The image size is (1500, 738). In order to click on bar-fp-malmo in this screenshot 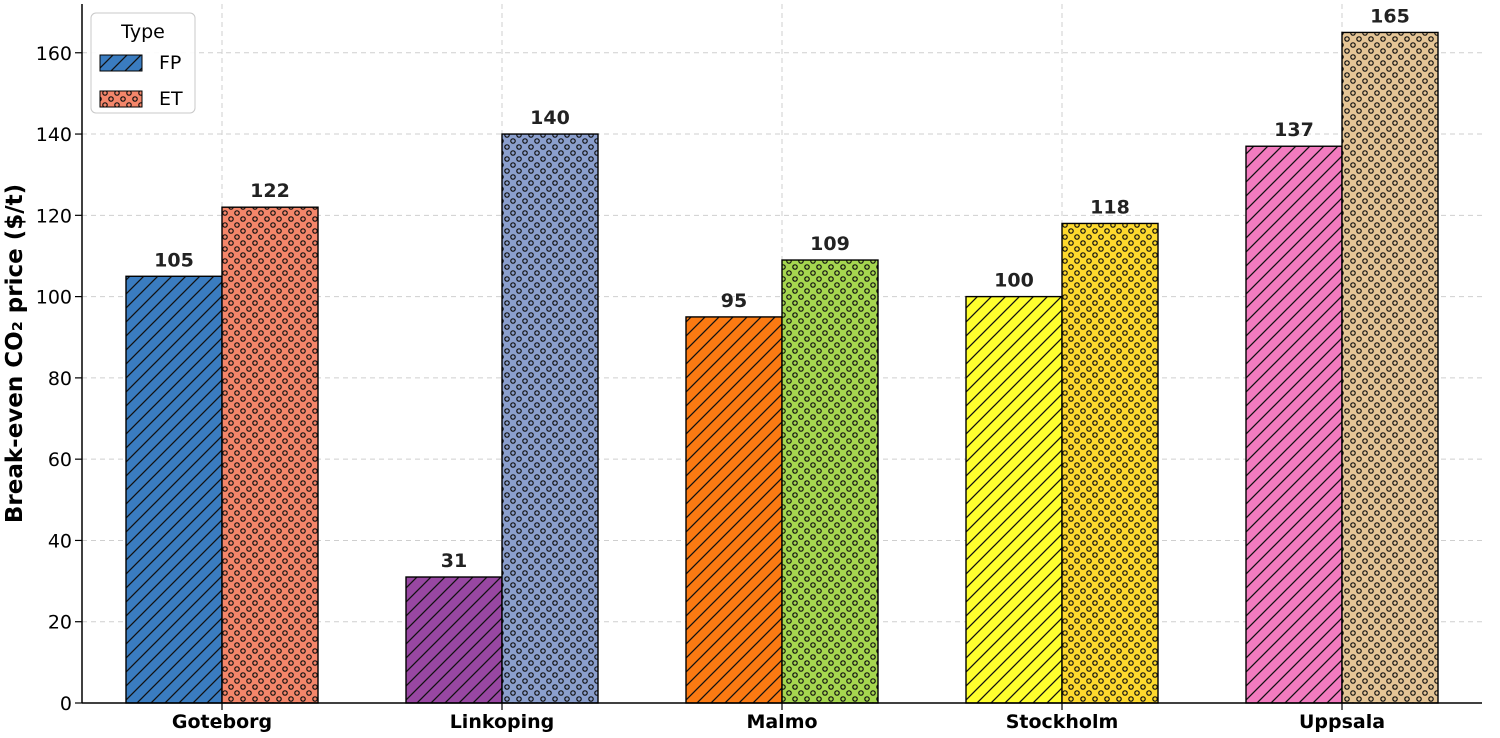, I will do `click(734, 510)`.